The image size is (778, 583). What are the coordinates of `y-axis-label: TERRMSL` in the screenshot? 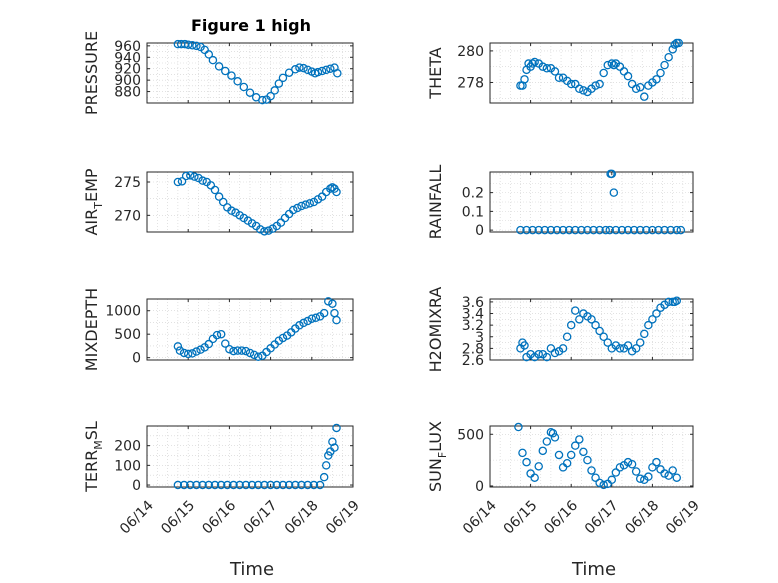 It's located at (93, 457).